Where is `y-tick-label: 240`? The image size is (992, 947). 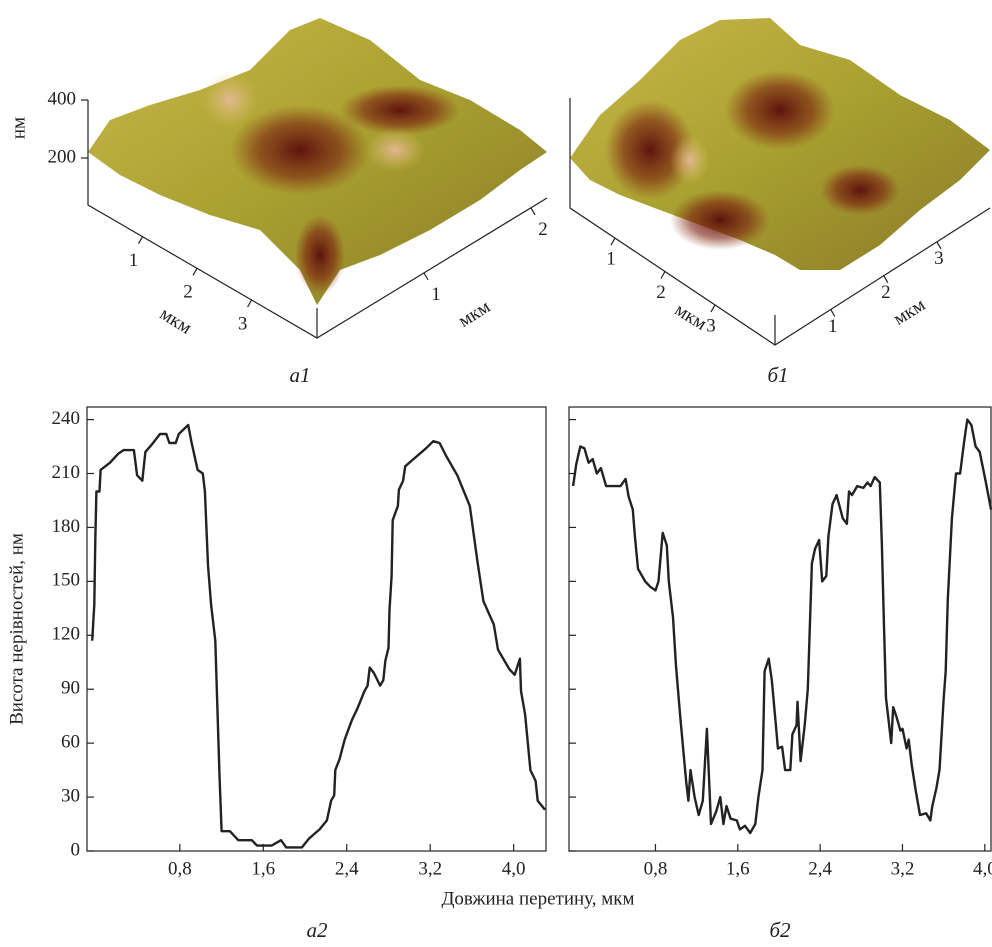
y-tick-label: 240 is located at coordinates (66, 418).